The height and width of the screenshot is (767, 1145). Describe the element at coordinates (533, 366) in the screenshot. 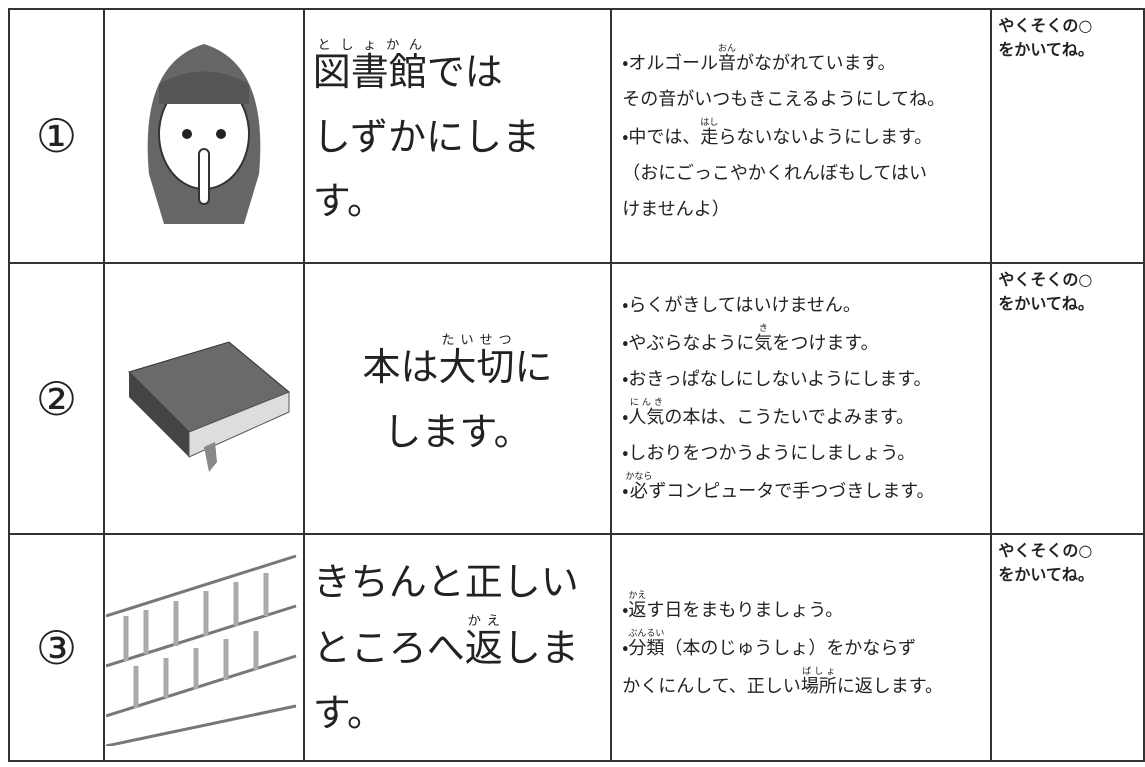

I see `text: に` at that location.